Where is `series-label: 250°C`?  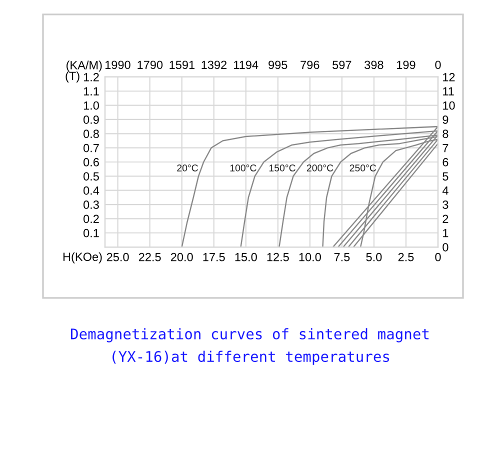
series-label: 250°C is located at coordinates (363, 168).